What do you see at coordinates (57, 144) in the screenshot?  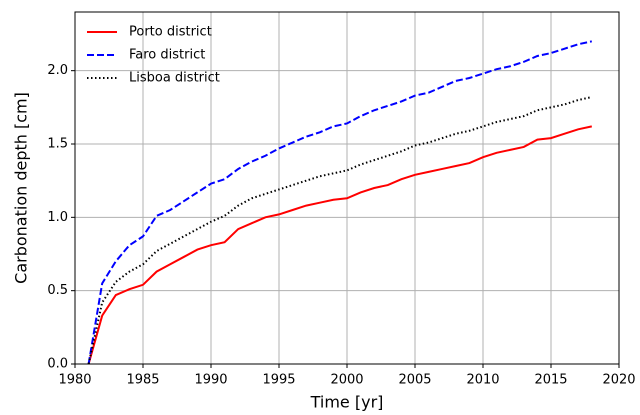 I see `y-tick-label: 1.5` at bounding box center [57, 144].